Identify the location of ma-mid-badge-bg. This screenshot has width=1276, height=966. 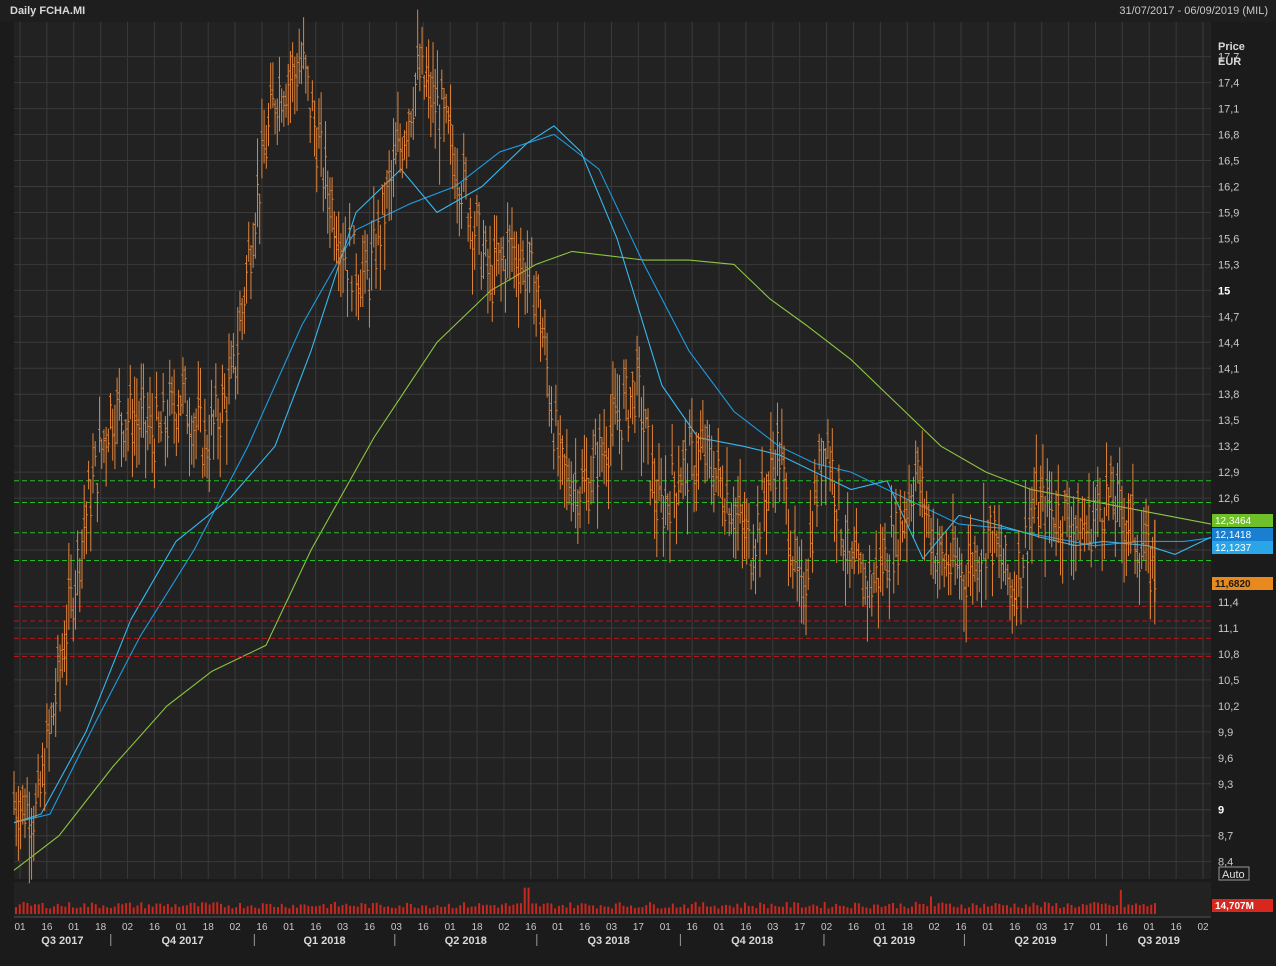
(1242, 534).